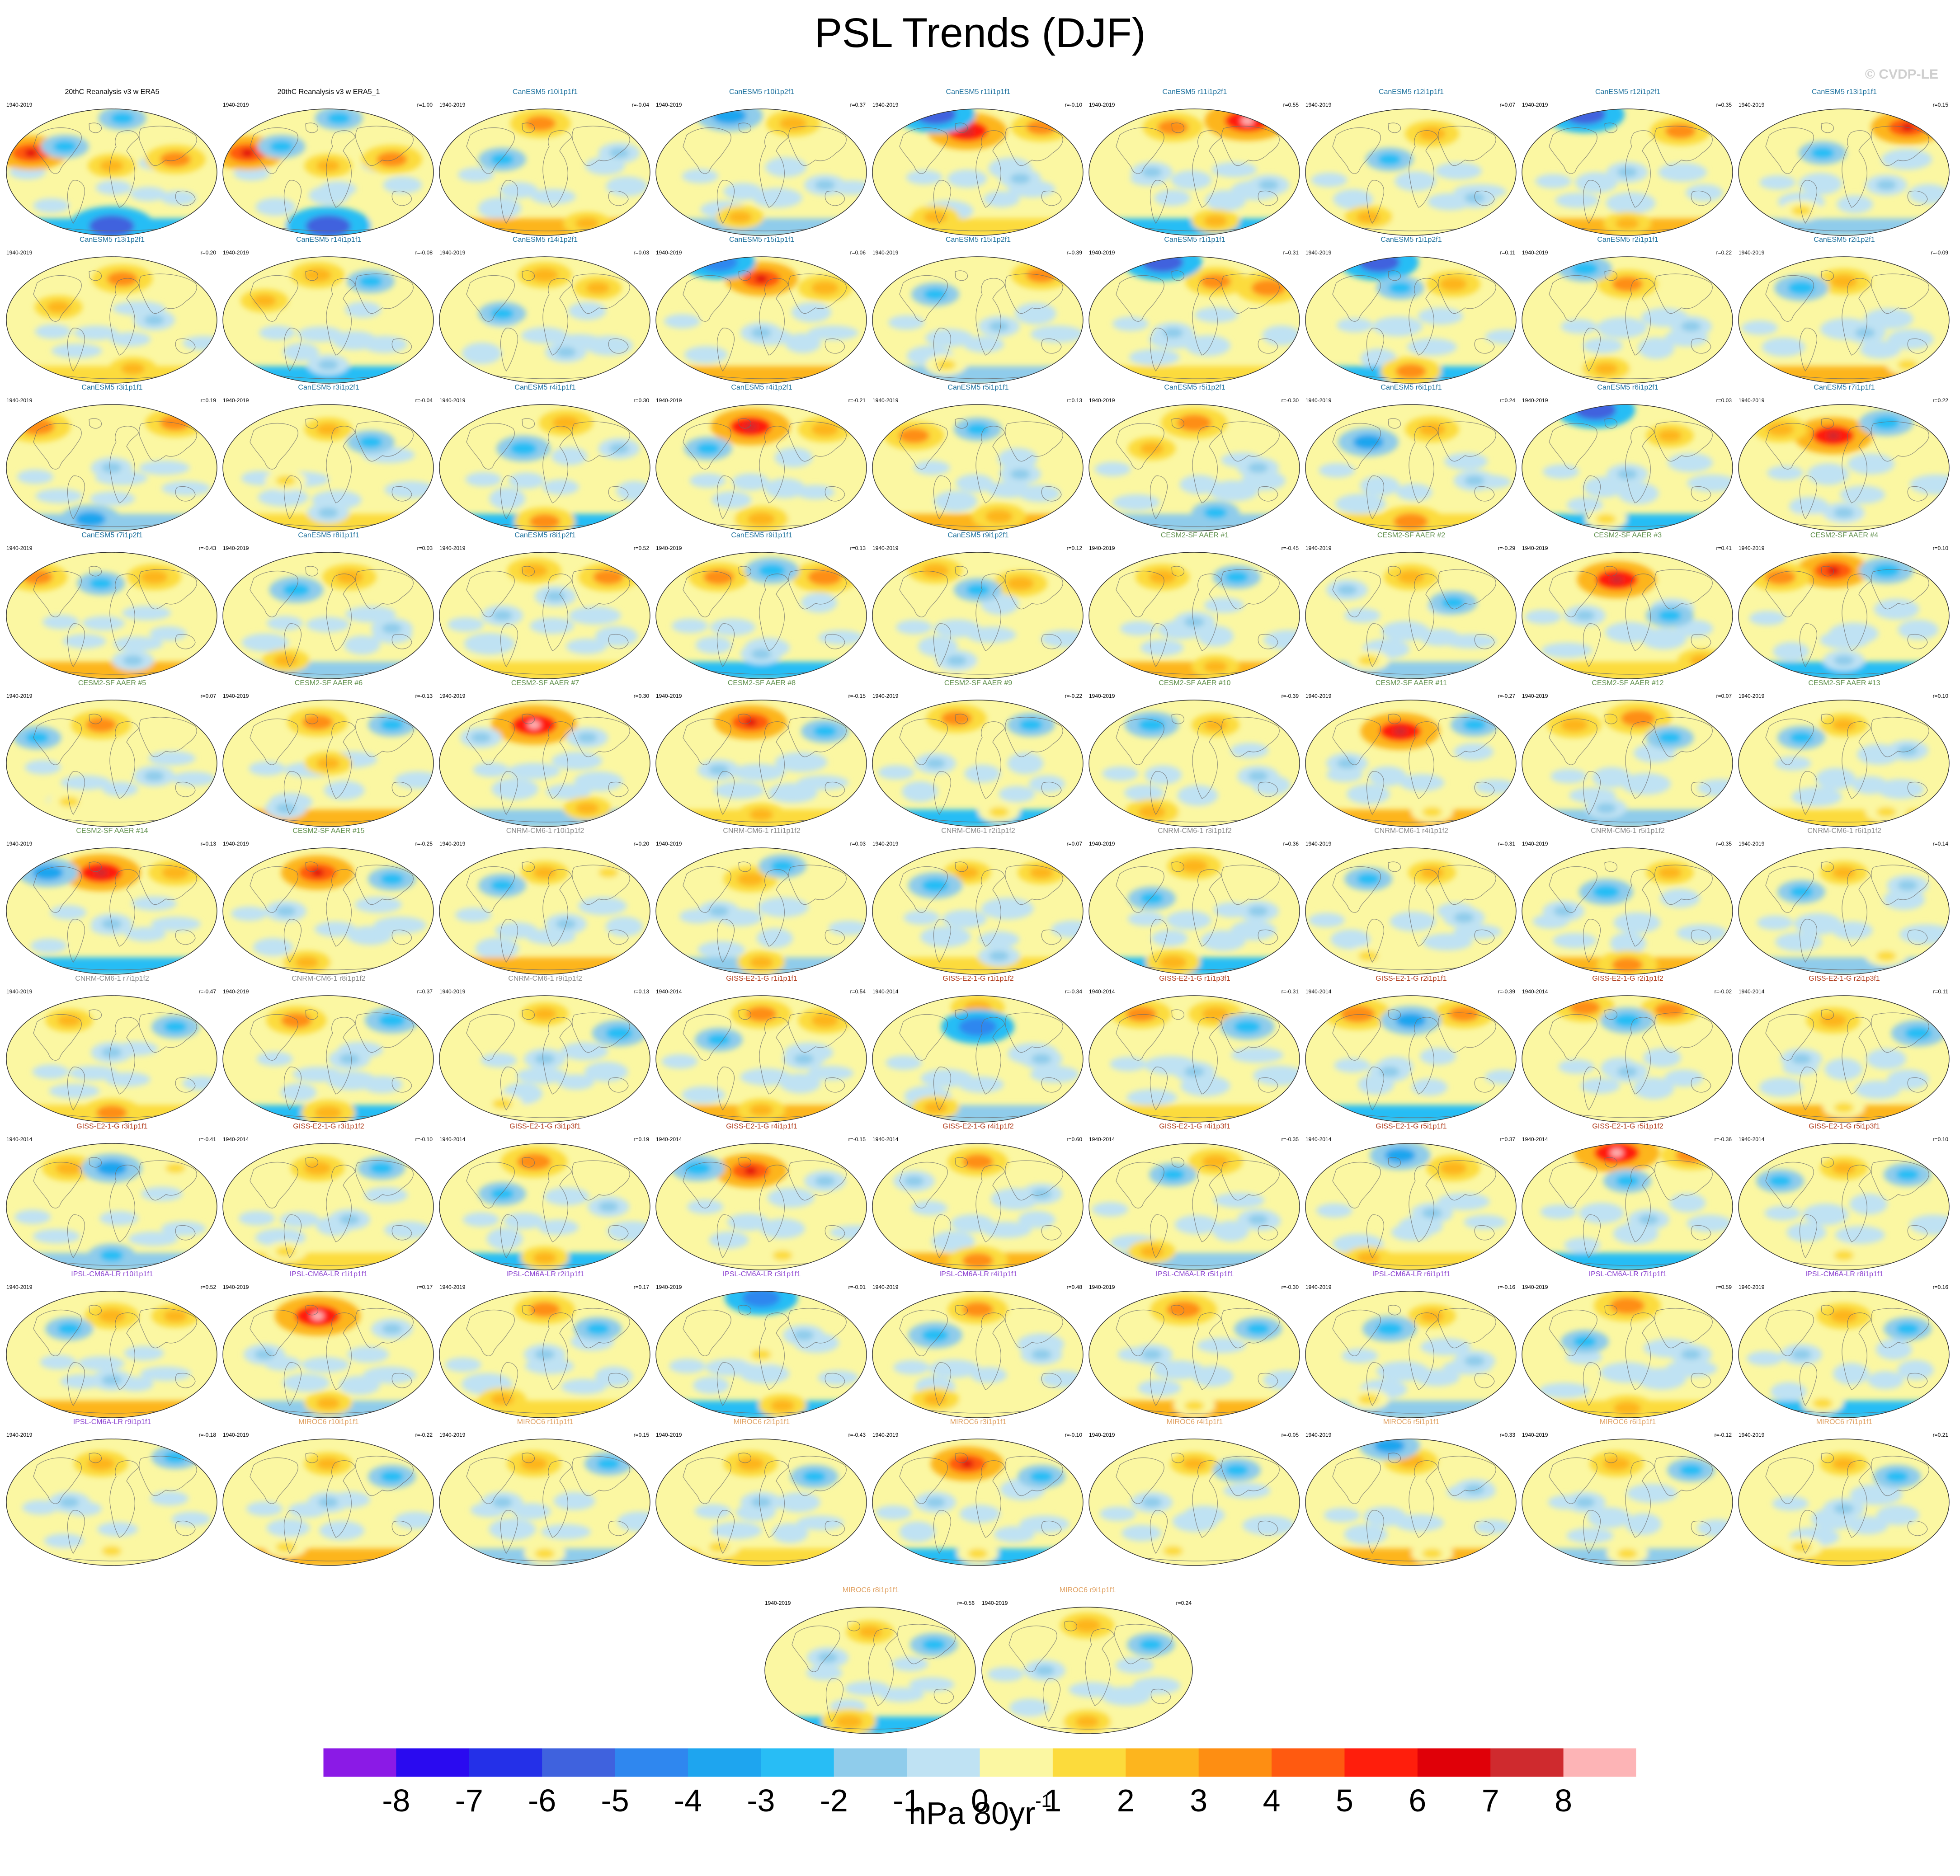 This screenshot has height=1876, width=1960. Describe the element at coordinates (1844, 1126) in the screenshot. I see `panel-title: GISS-E2-1-G r5i1p3f1` at that location.